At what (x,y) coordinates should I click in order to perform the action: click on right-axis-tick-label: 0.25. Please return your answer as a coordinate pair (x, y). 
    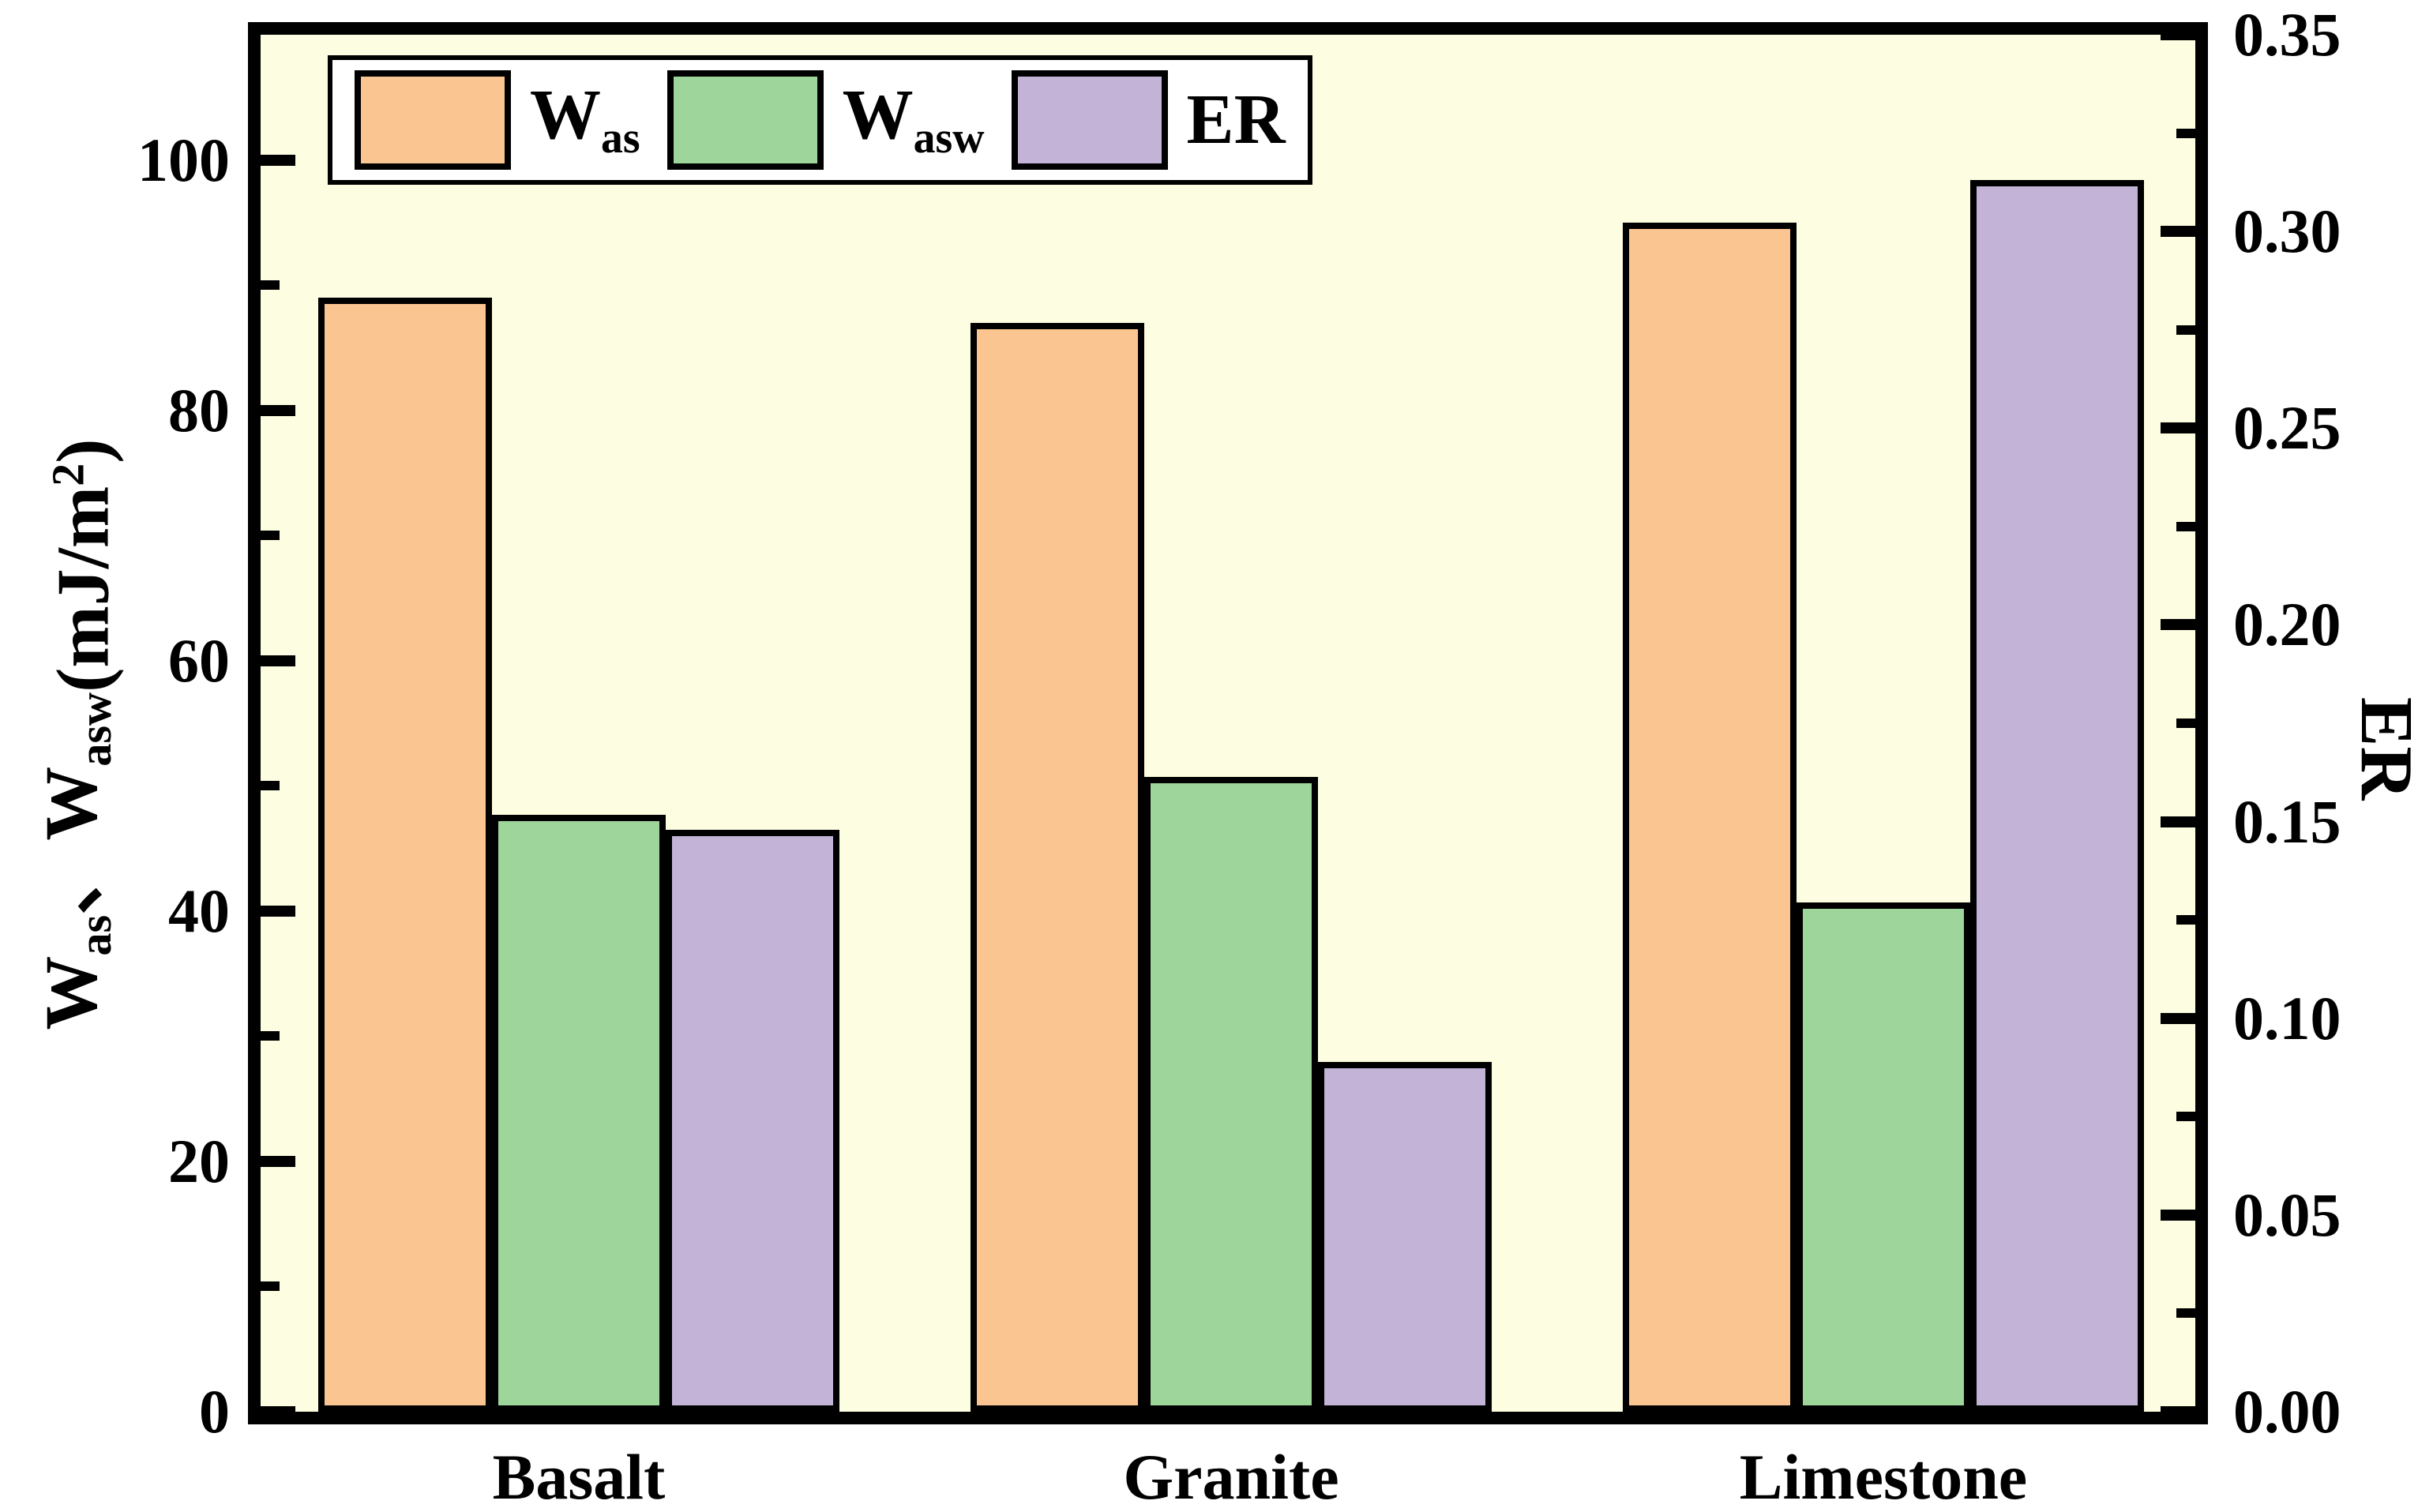
    Looking at the image, I should click on (2287, 427).